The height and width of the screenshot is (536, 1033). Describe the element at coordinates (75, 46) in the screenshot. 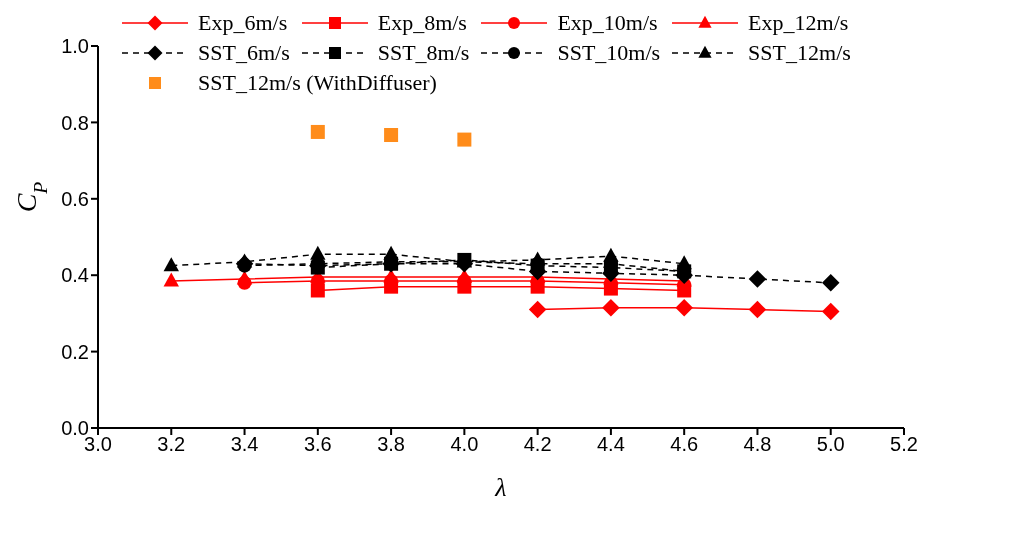

I see `y-tick-label: 1.0` at that location.